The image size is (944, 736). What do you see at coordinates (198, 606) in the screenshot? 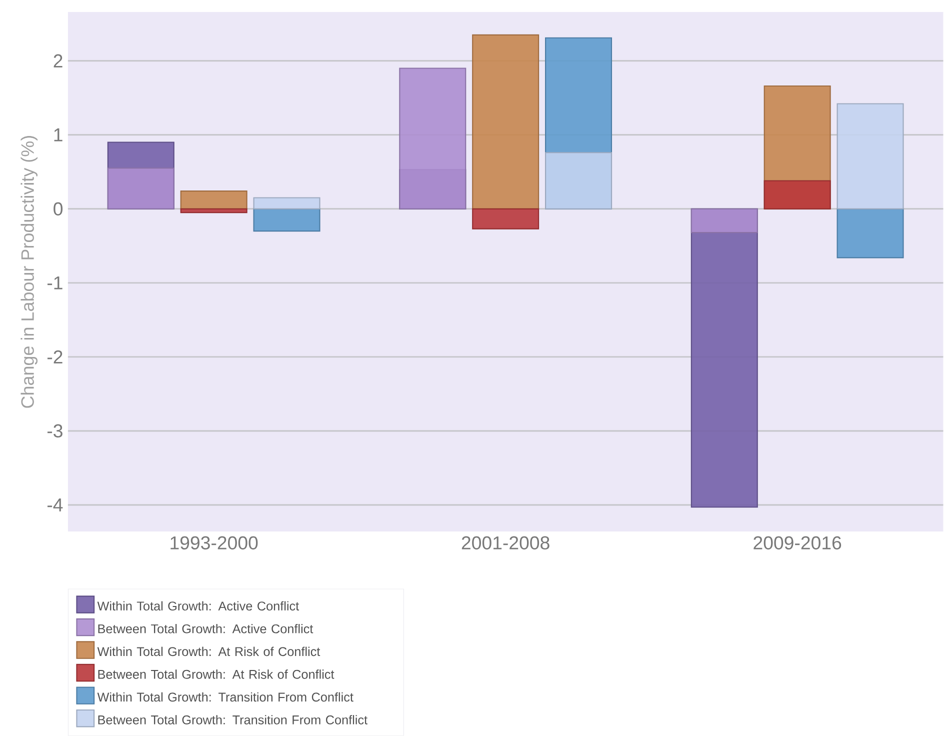
I see `legend-label: Within Total Growth: Active Conflict` at bounding box center [198, 606].